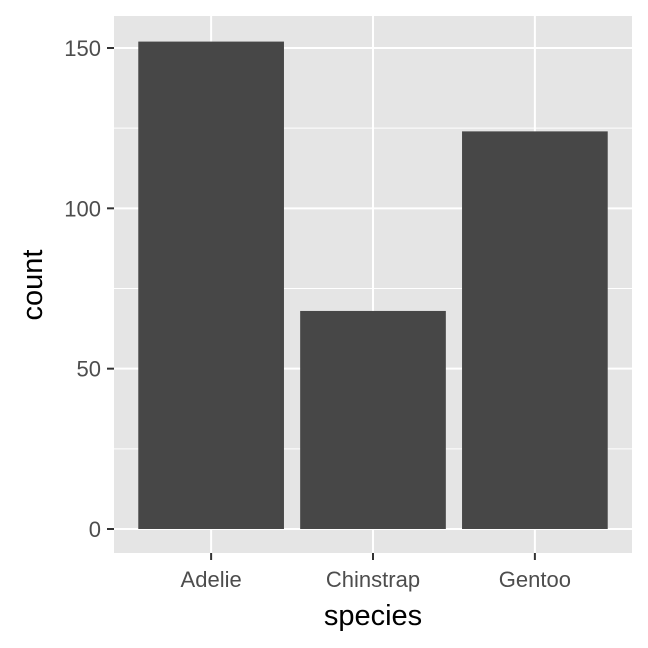  Describe the element at coordinates (95, 529) in the screenshot. I see `y-tick-label: 0` at that location.